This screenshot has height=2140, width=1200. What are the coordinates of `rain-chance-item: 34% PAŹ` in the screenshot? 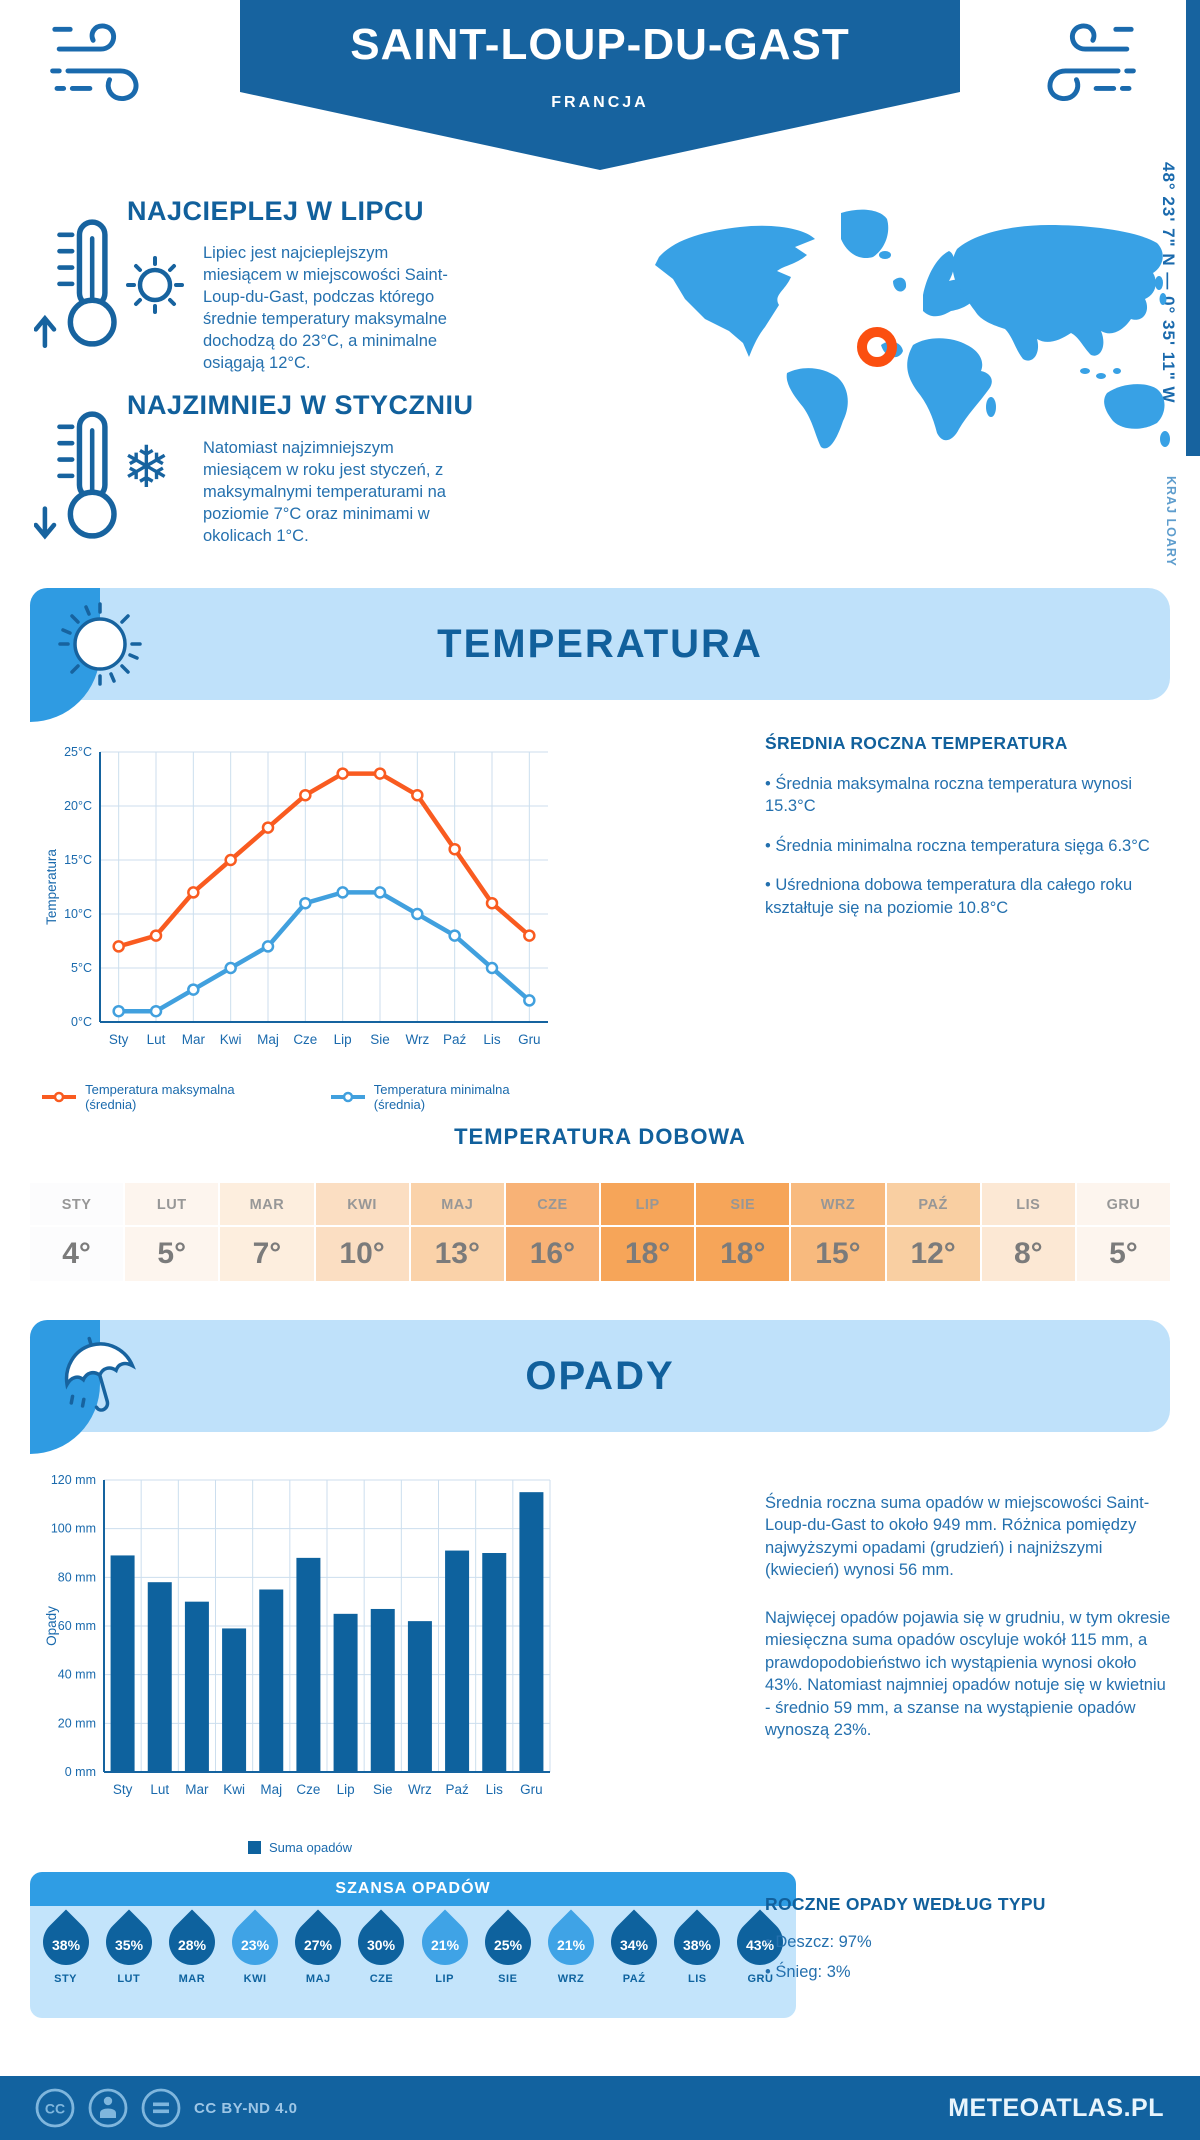 It's located at (634, 1962).